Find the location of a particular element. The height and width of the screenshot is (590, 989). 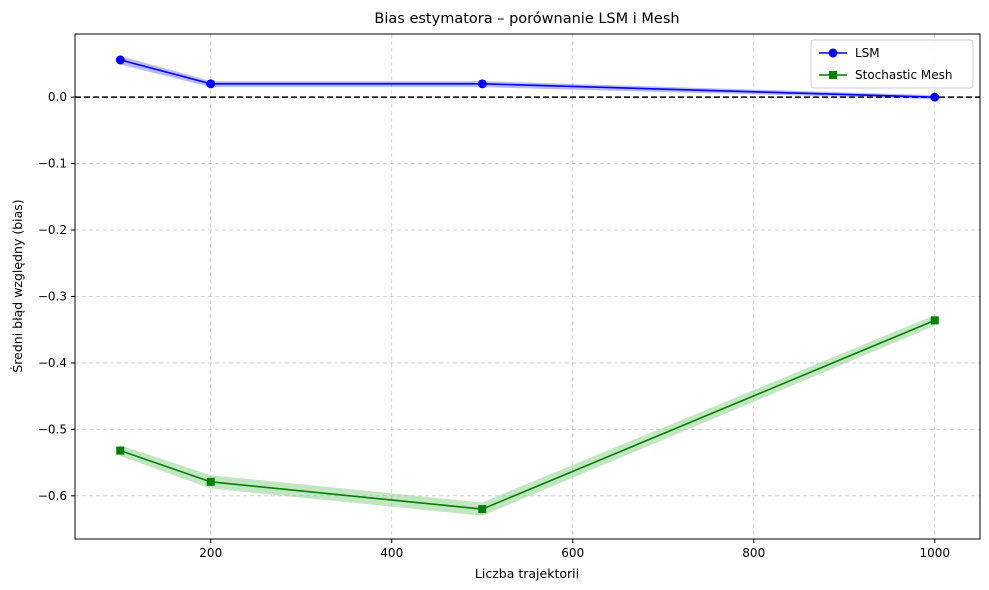

y-tick-label: −0.5 is located at coordinates (52, 429).